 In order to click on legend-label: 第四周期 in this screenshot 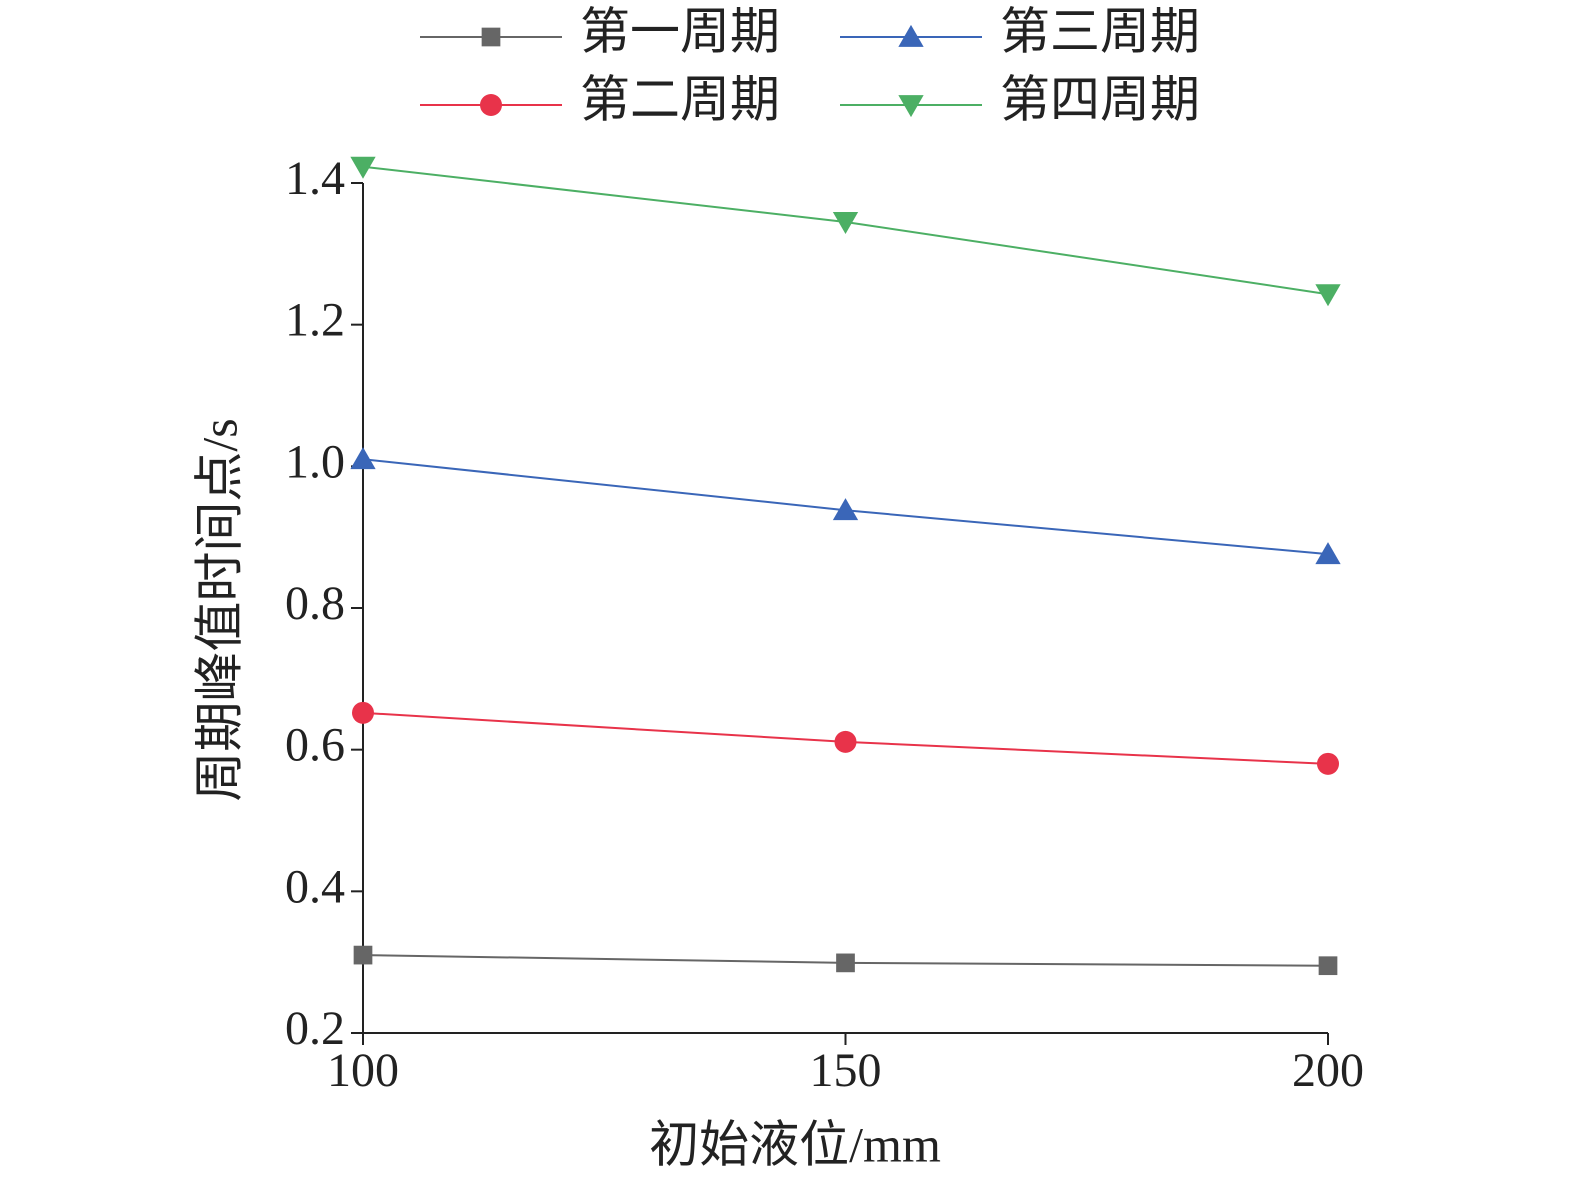, I will do `click(1100, 99)`.